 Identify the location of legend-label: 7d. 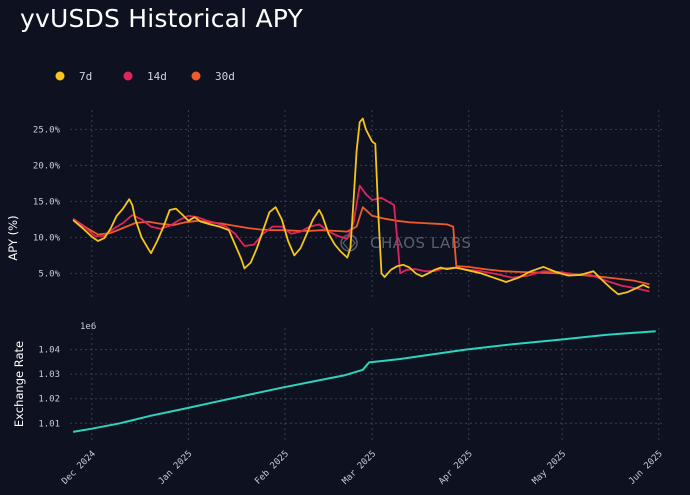
(85, 76).